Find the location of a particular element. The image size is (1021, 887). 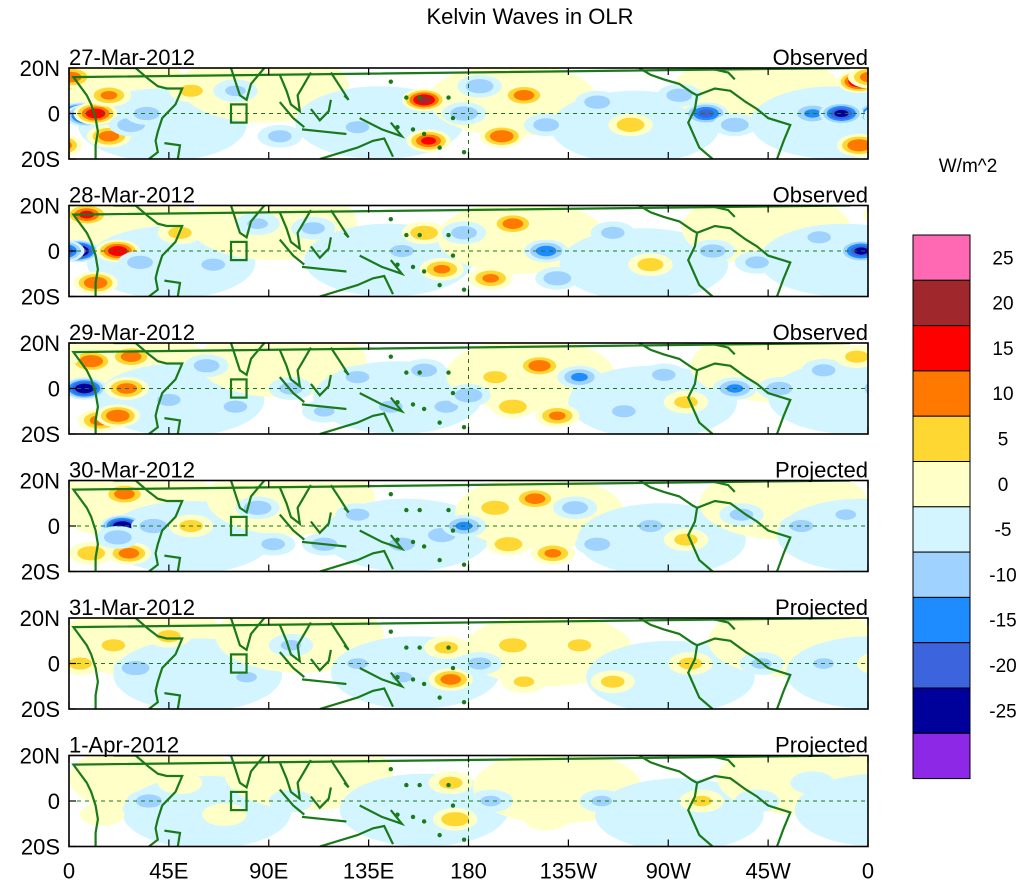

panel-date: 28-Mar-2012 is located at coordinates (132, 195).